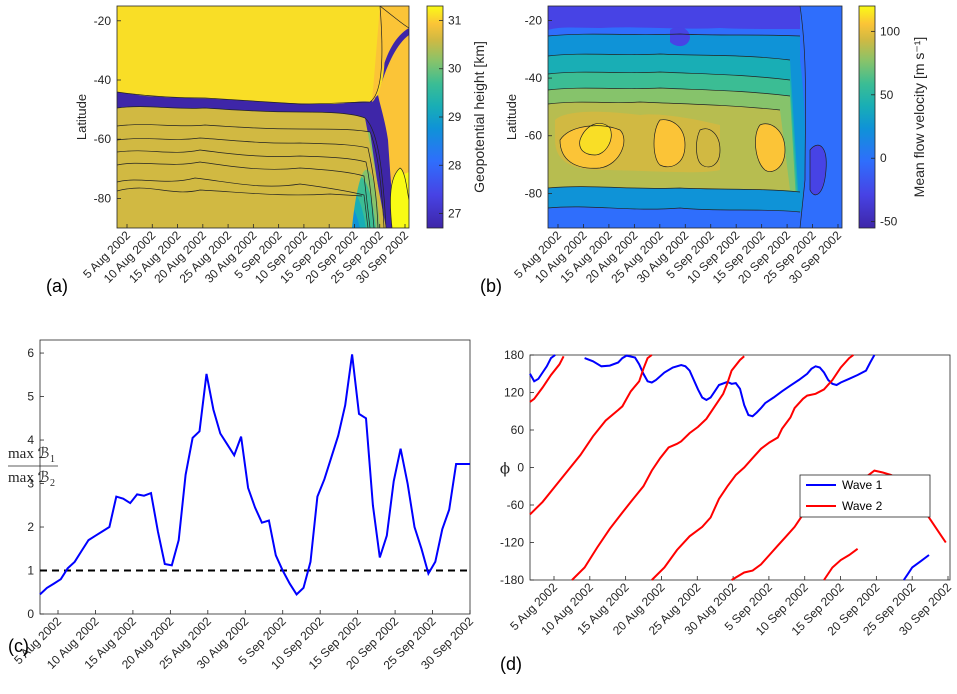  Describe the element at coordinates (887, 95) in the screenshot. I see `colorbar-tick-label: 50` at that location.